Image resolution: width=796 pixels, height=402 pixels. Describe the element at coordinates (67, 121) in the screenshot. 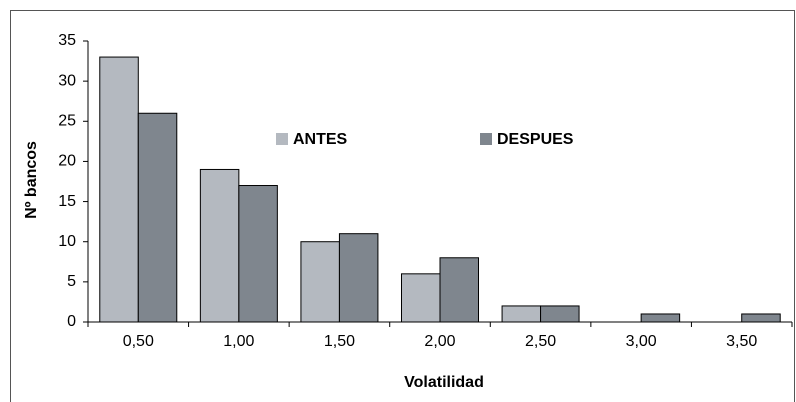

I see `y-tick-label: 25` at that location.